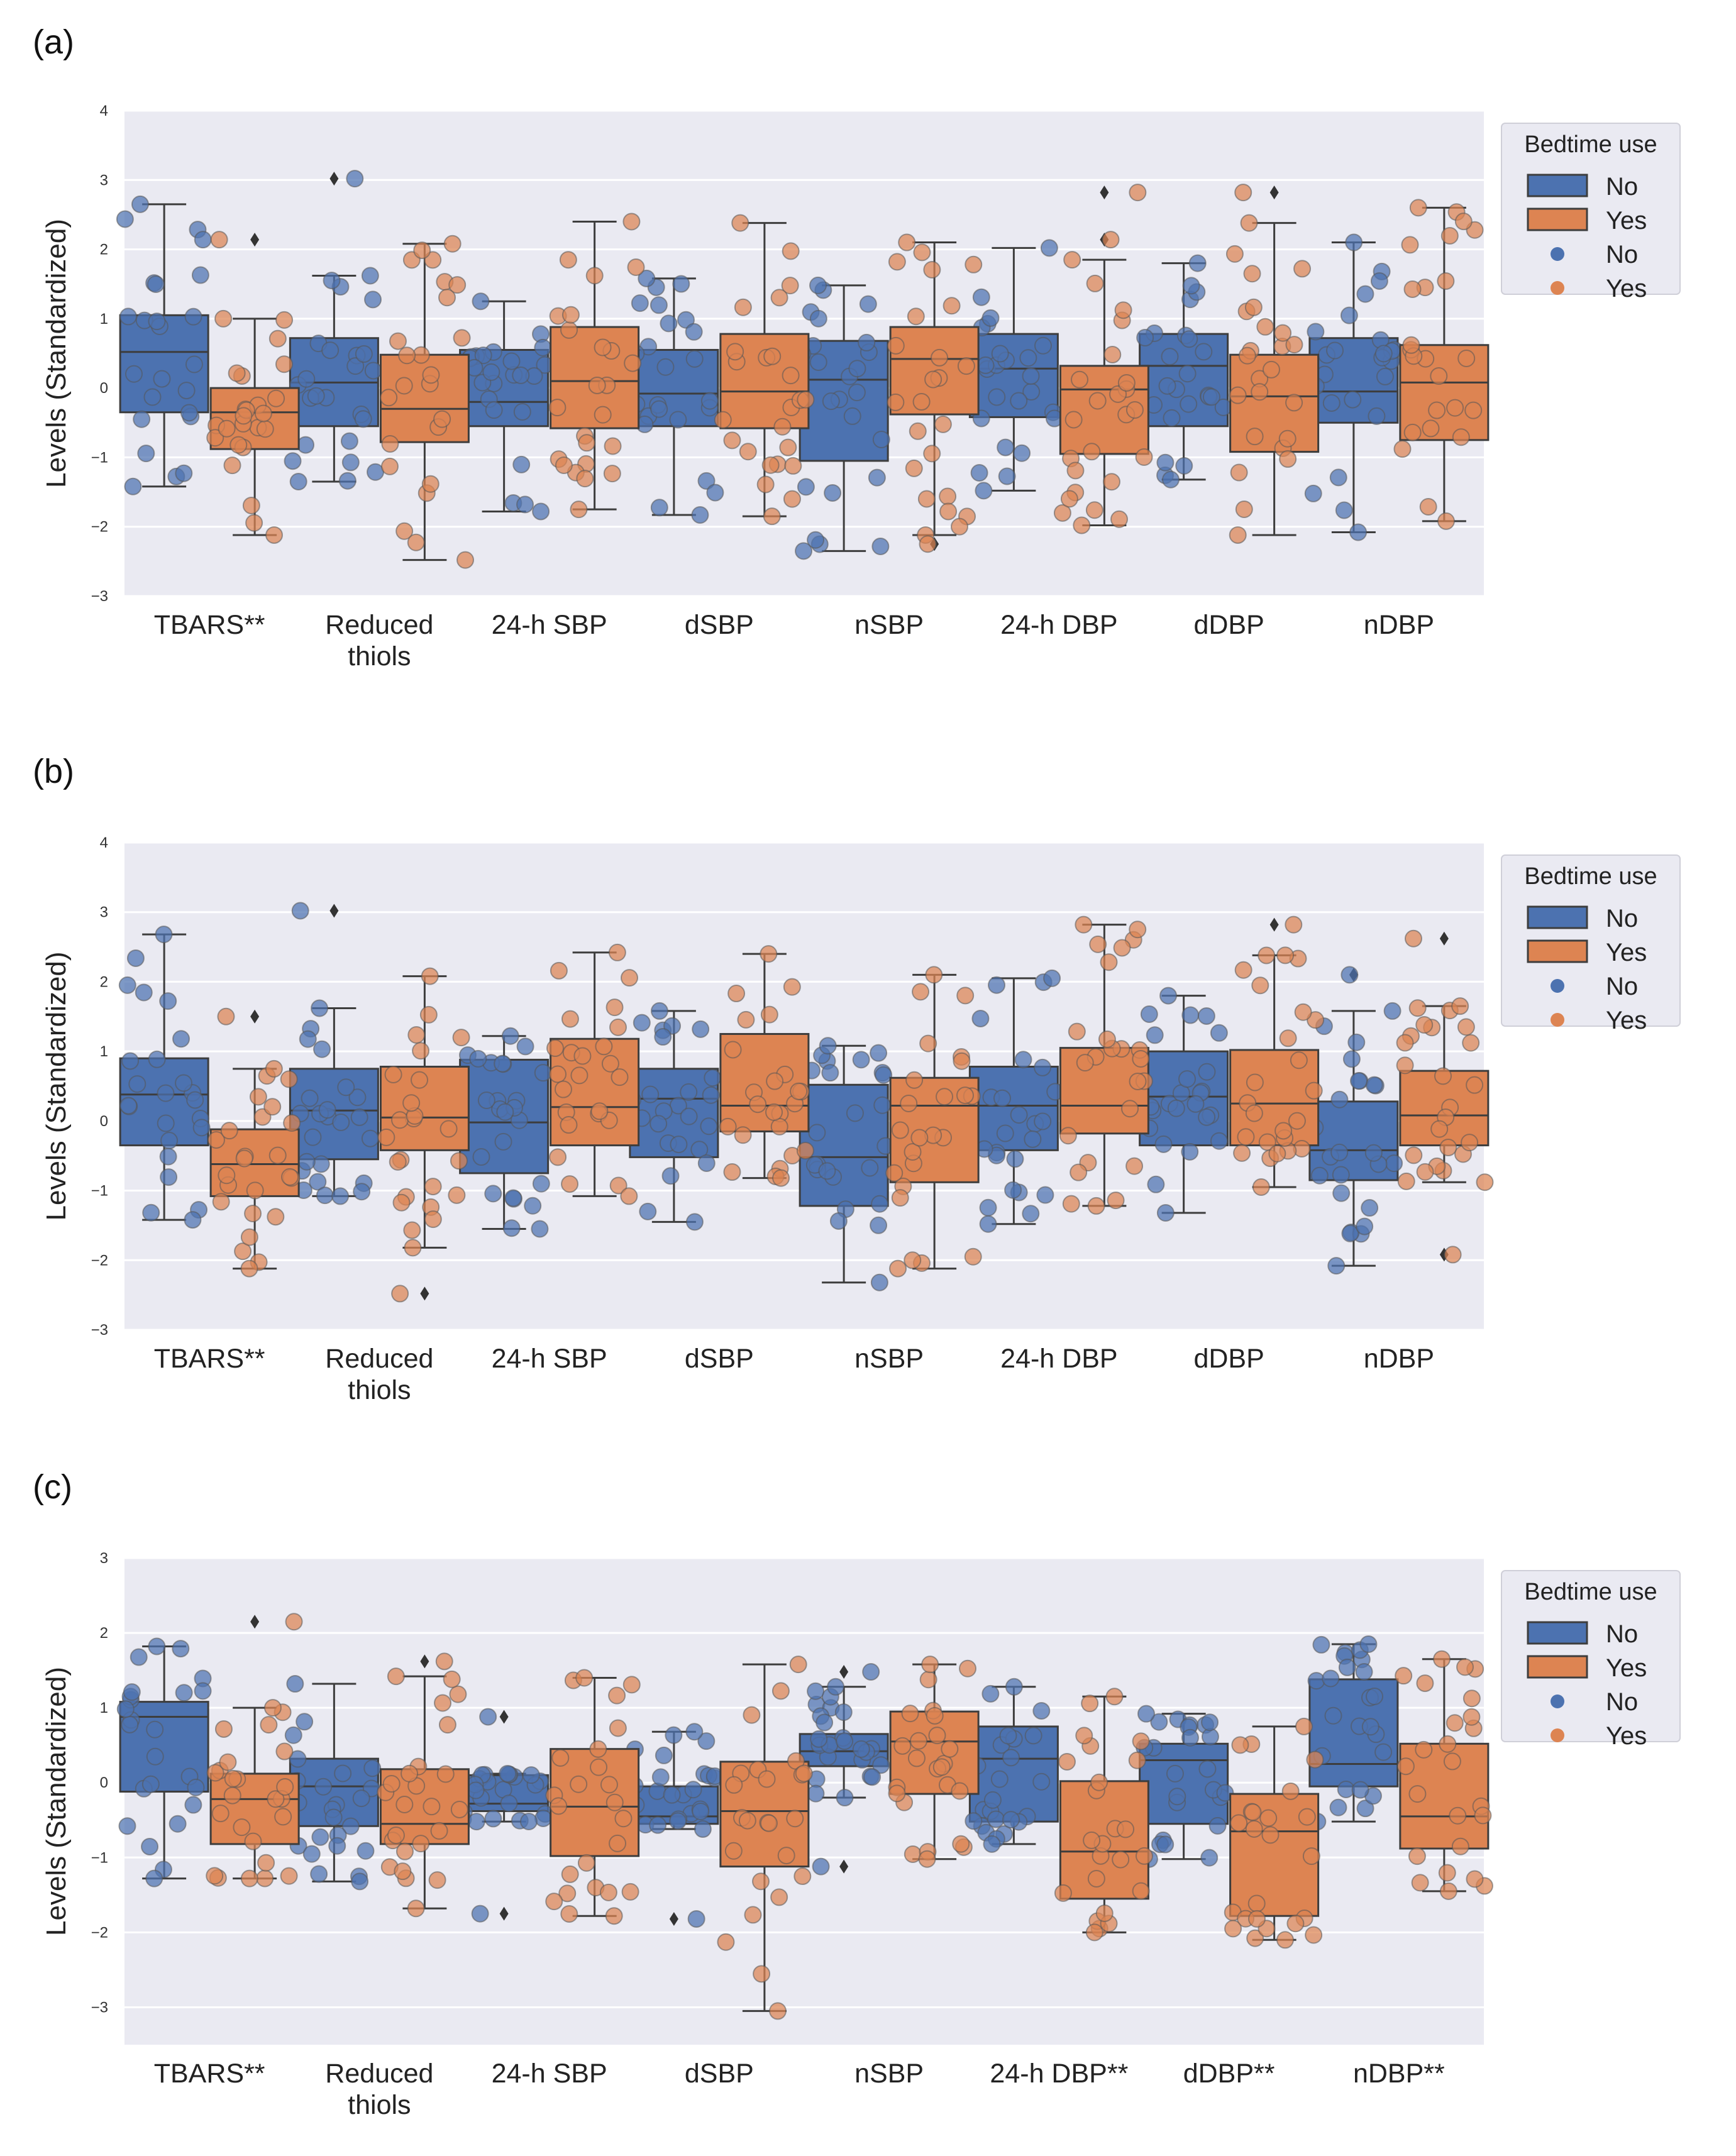 The image size is (1736, 2156). I want to click on x-tick-label-ddbp: dDBP, so click(1228, 1359).